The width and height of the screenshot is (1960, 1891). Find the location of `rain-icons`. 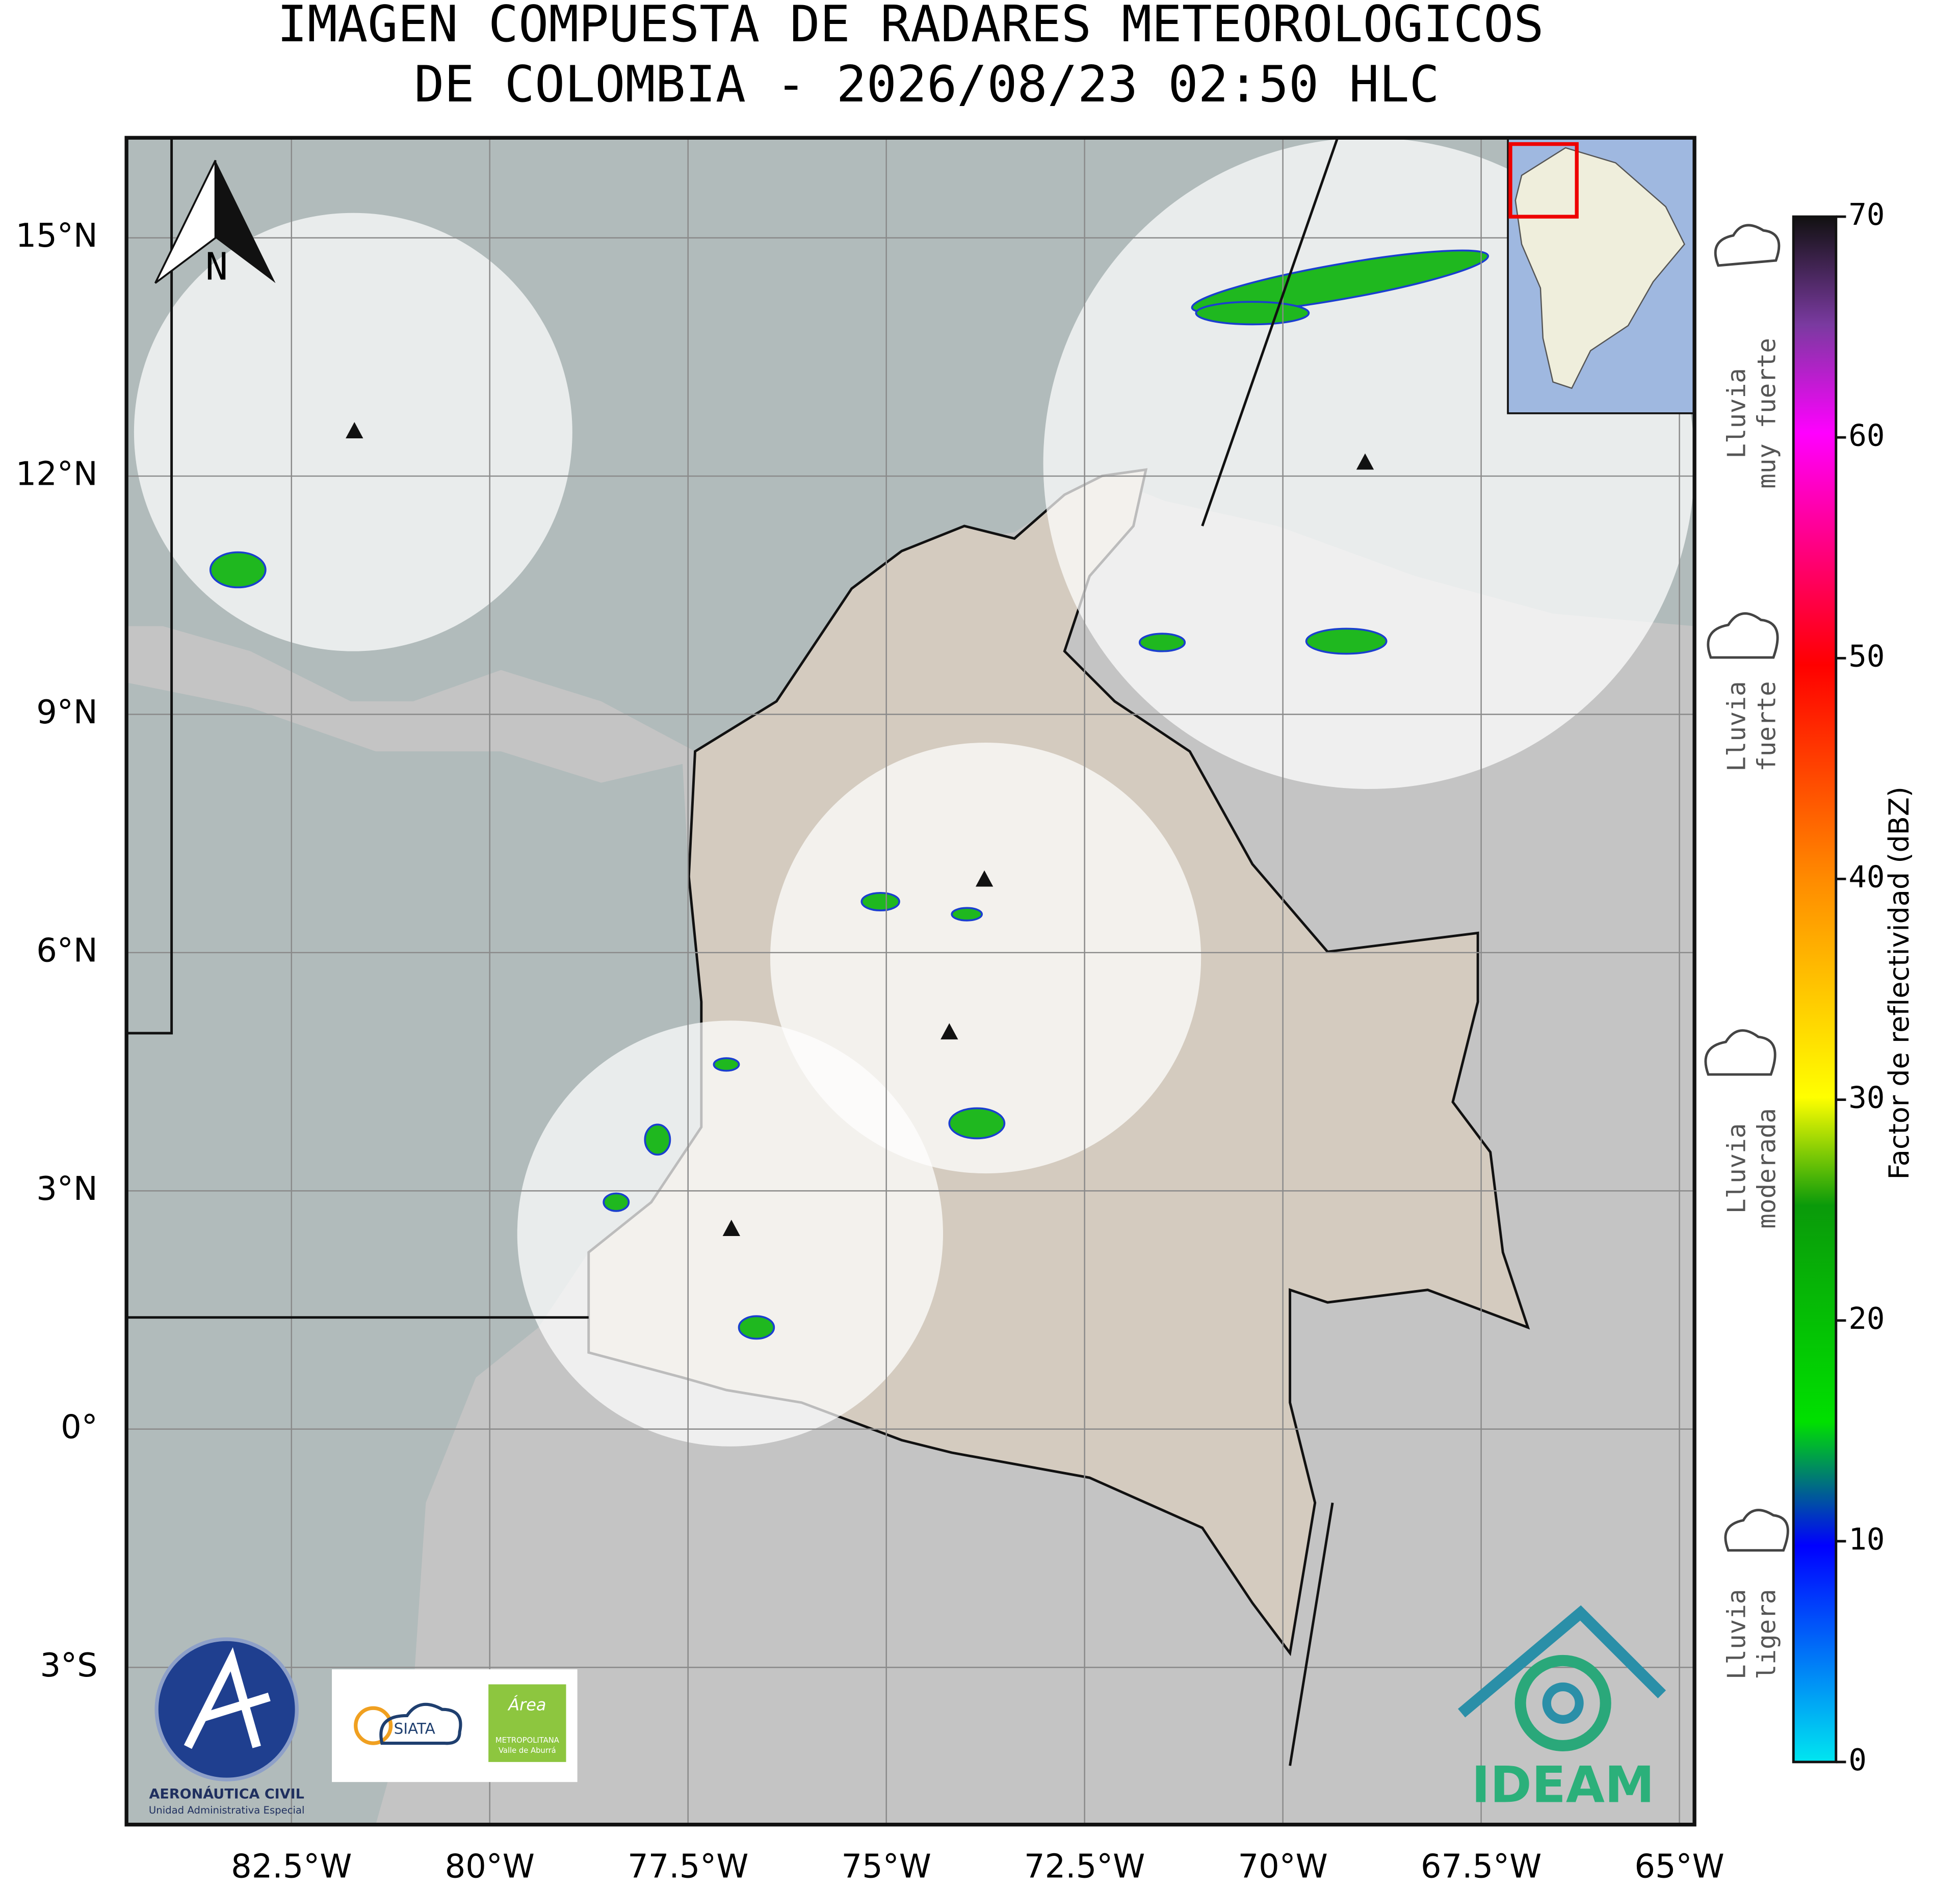

rain-icons is located at coordinates (1747, 888).